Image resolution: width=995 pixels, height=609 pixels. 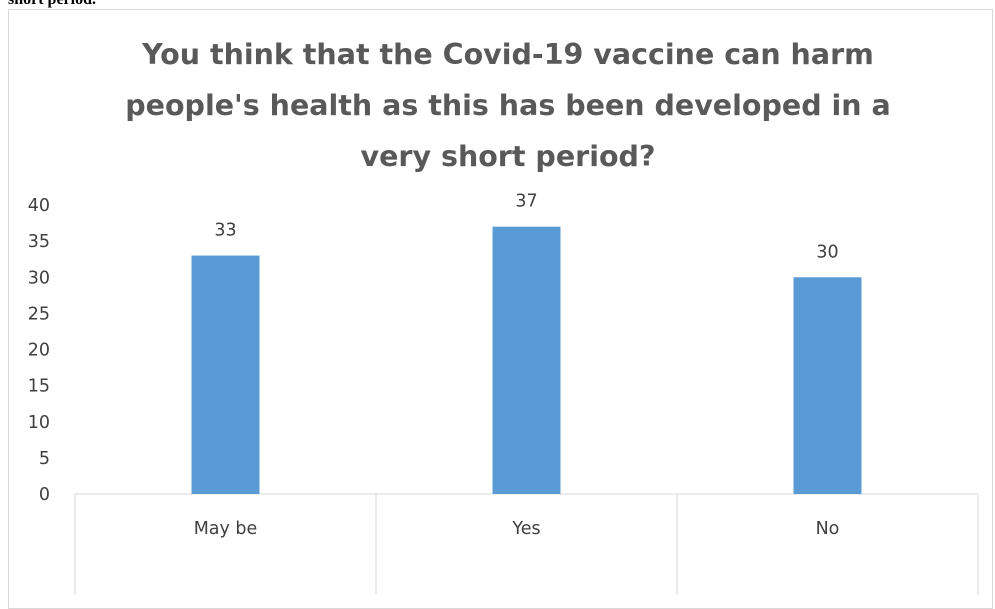 What do you see at coordinates (225, 374) in the screenshot?
I see `bar-may-be` at bounding box center [225, 374].